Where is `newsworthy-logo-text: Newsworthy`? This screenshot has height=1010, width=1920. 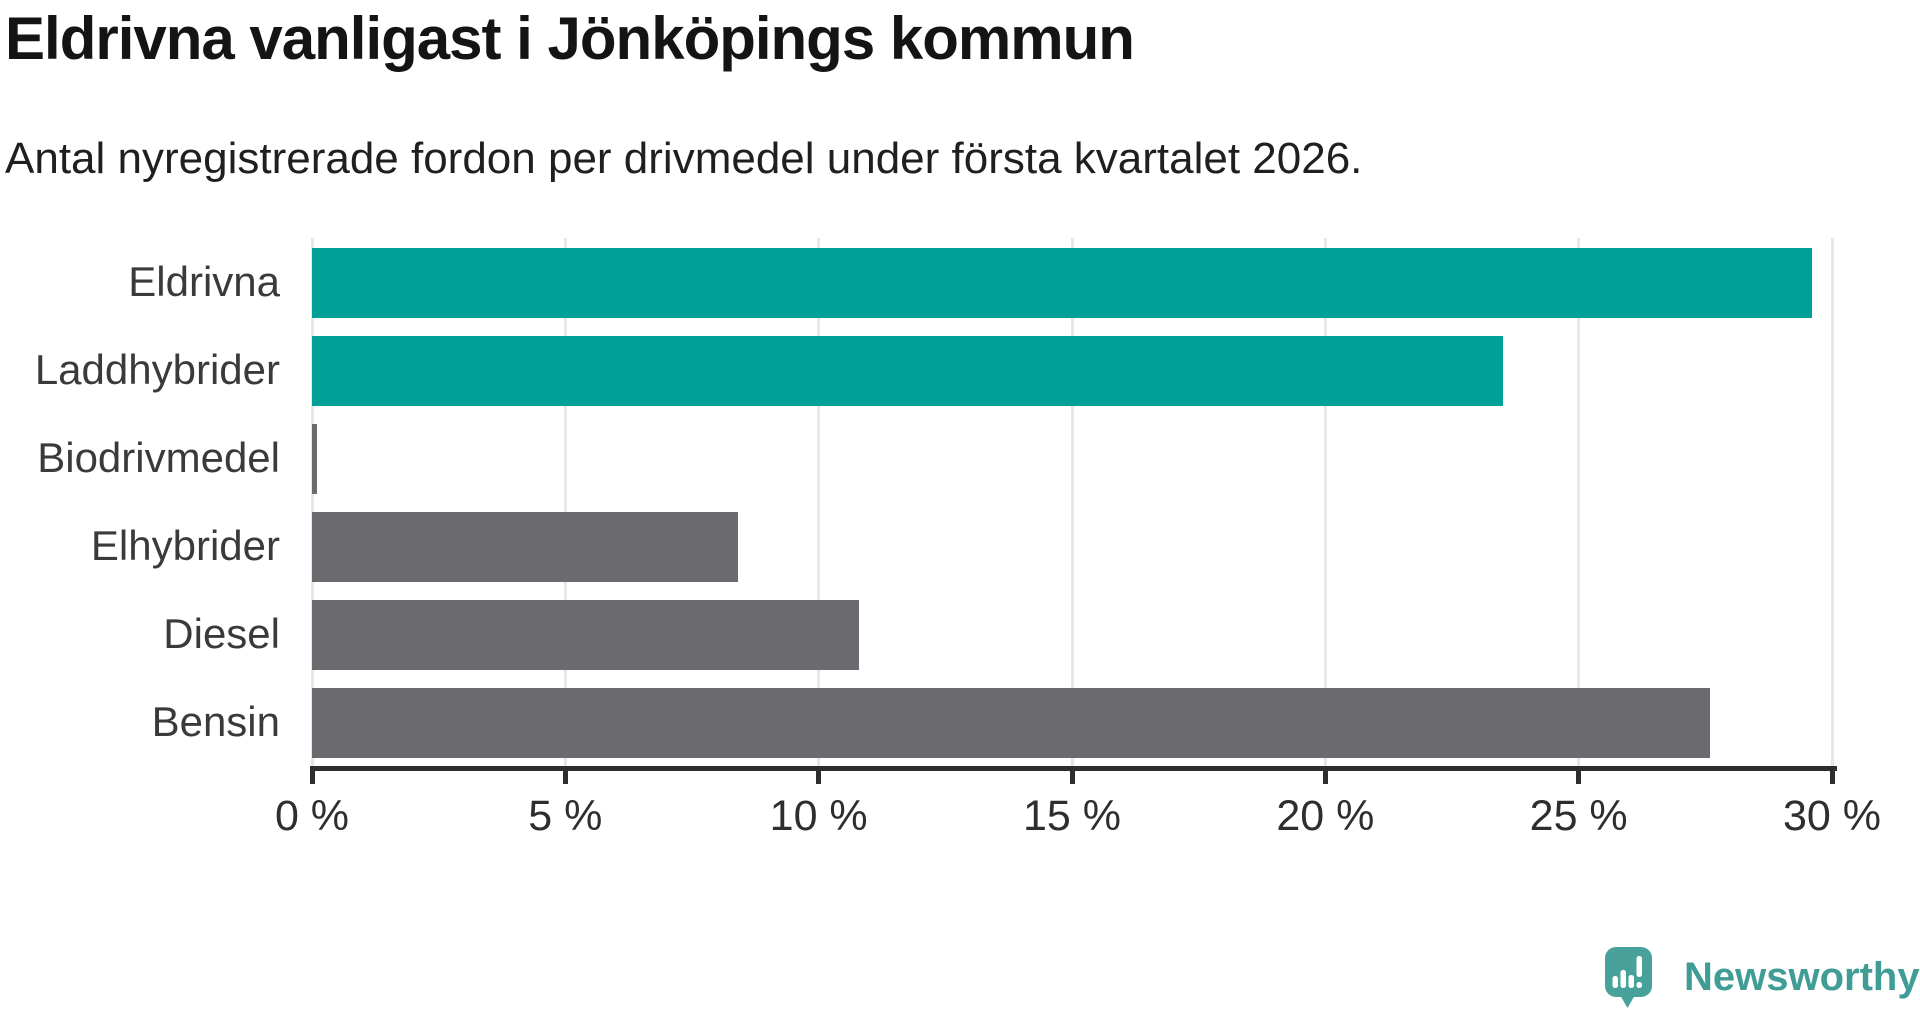
newsworthy-logo-text: Newsworthy is located at coordinates (1802, 977).